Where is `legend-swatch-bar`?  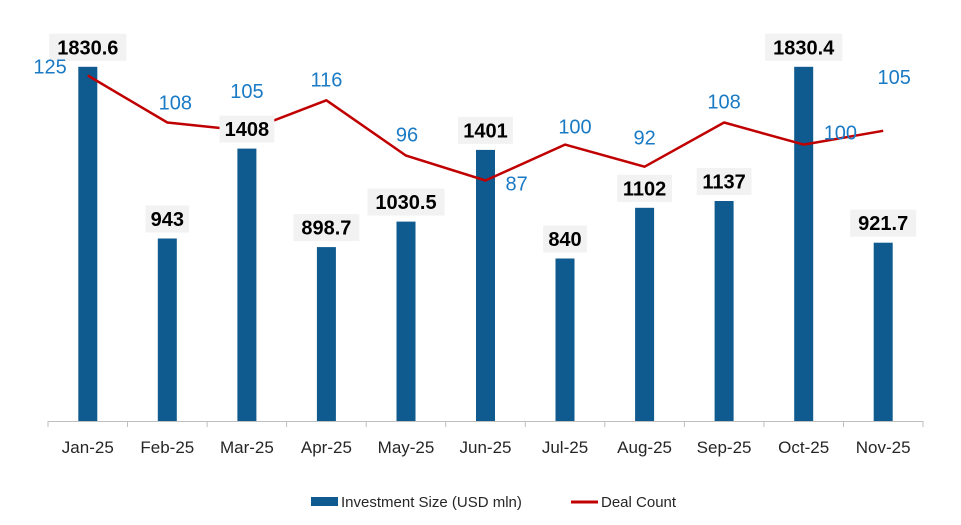 legend-swatch-bar is located at coordinates (324, 501).